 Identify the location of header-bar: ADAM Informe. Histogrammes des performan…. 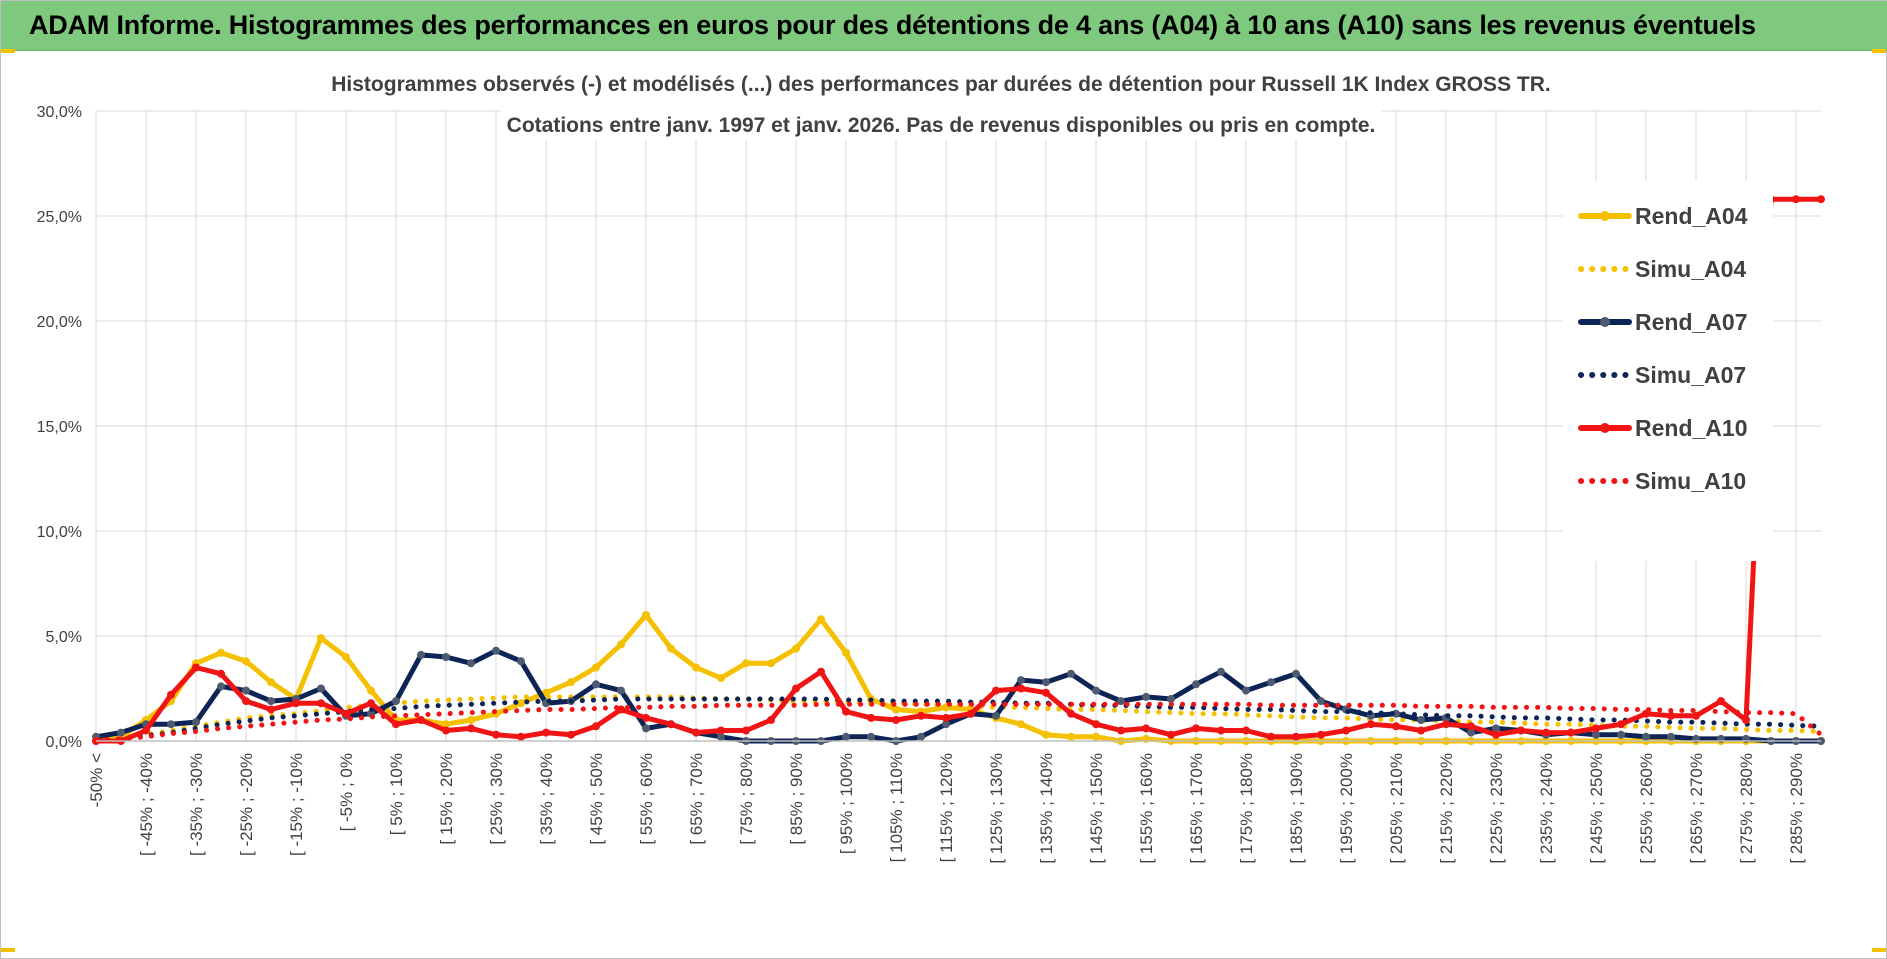
(944, 26).